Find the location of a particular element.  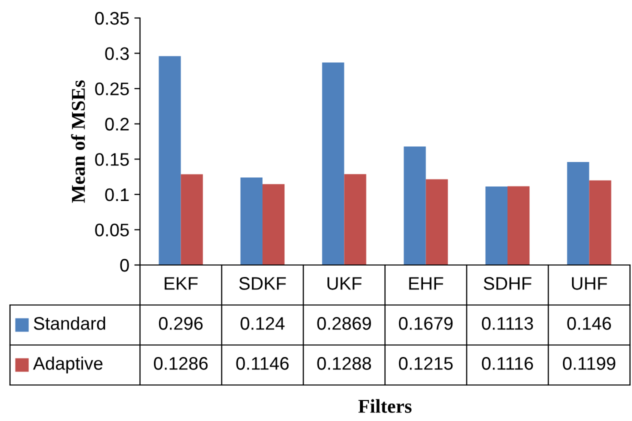

data-label: 0.1679 is located at coordinates (425, 323).